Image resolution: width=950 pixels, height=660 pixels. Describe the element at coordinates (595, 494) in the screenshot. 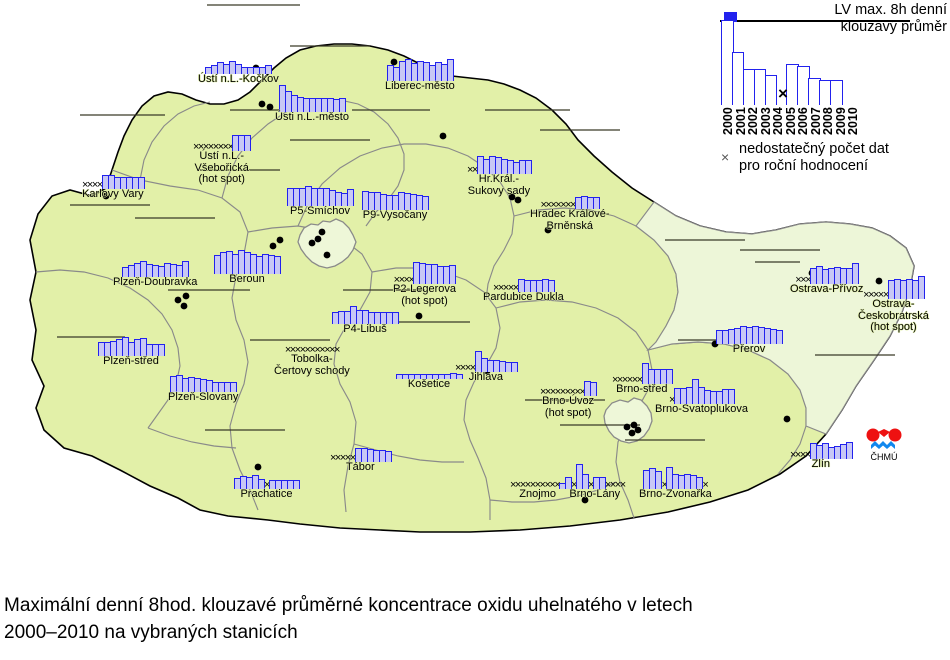

I see `station-label: Brno-Lány` at that location.